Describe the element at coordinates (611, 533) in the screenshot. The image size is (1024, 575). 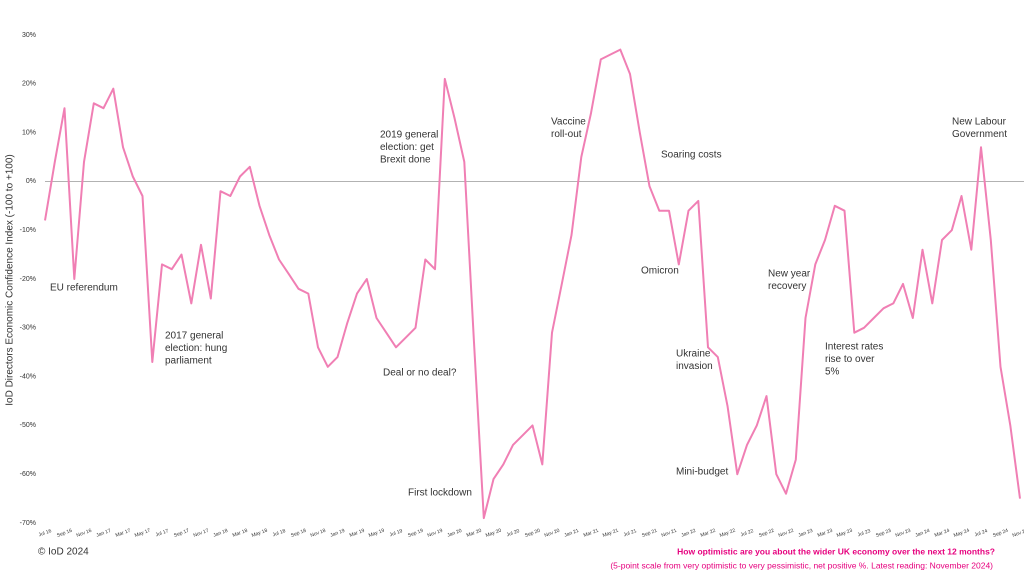
I see `x-tick-label: May 21` at that location.